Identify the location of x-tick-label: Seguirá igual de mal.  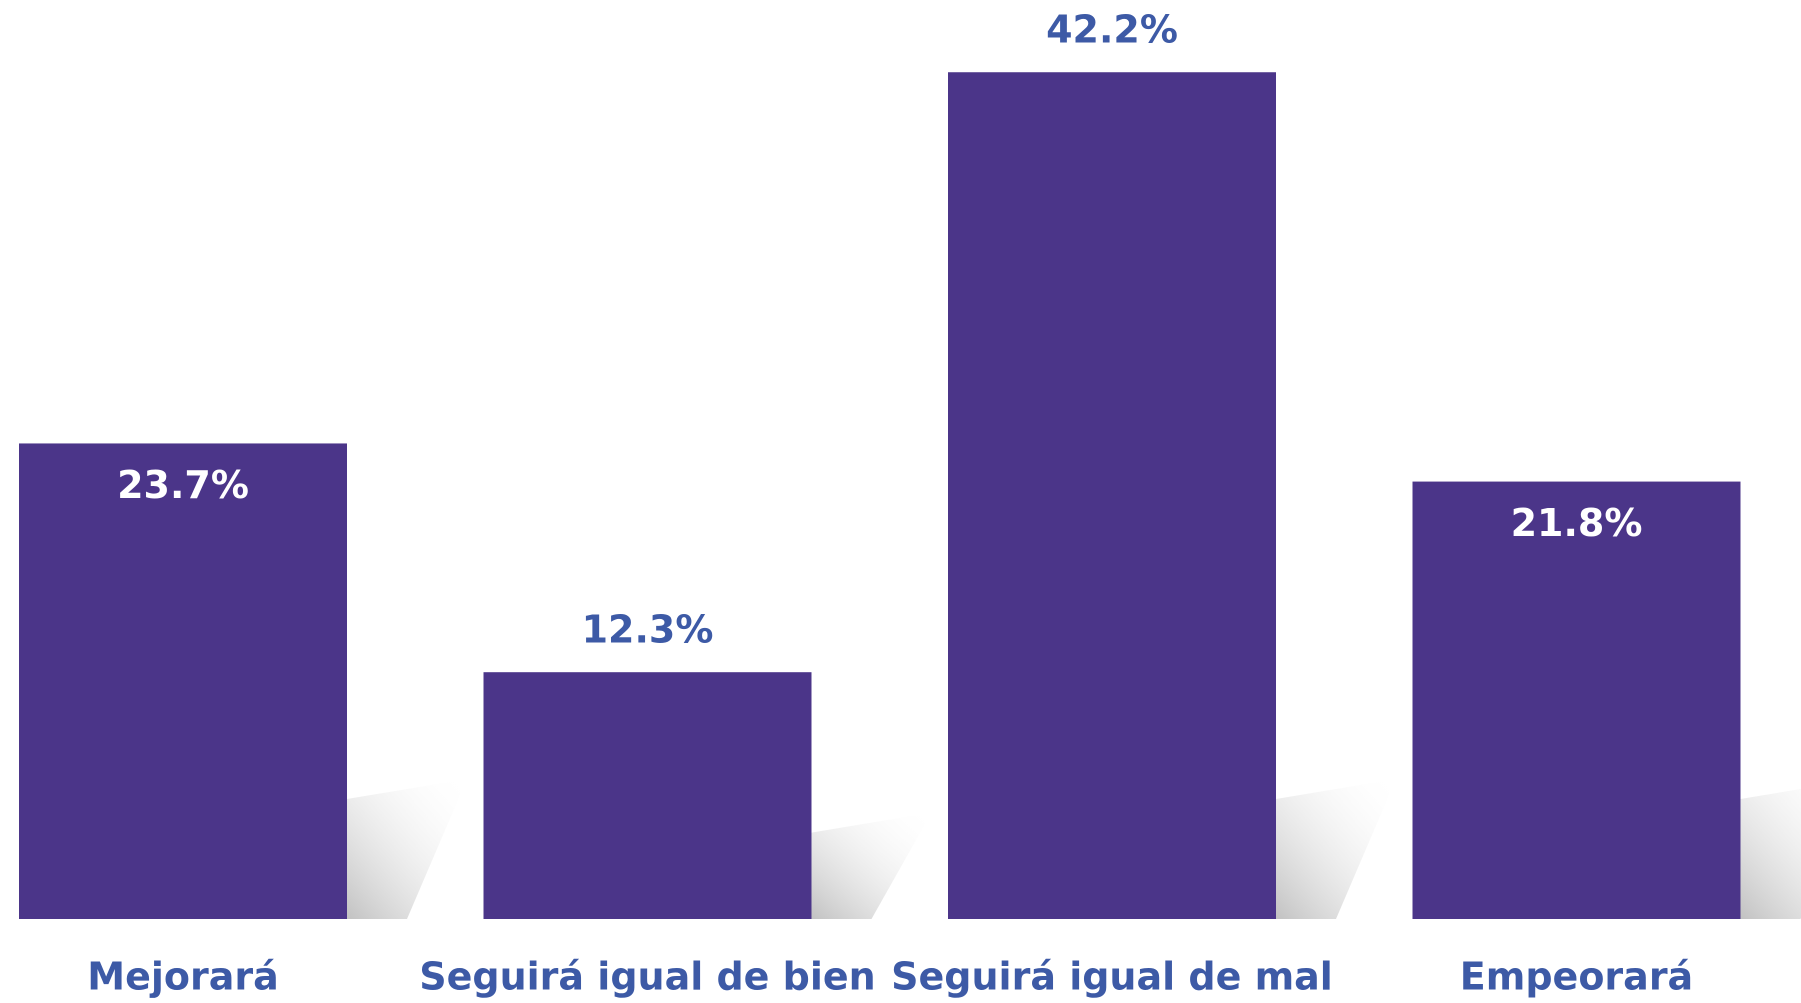
(1112, 977).